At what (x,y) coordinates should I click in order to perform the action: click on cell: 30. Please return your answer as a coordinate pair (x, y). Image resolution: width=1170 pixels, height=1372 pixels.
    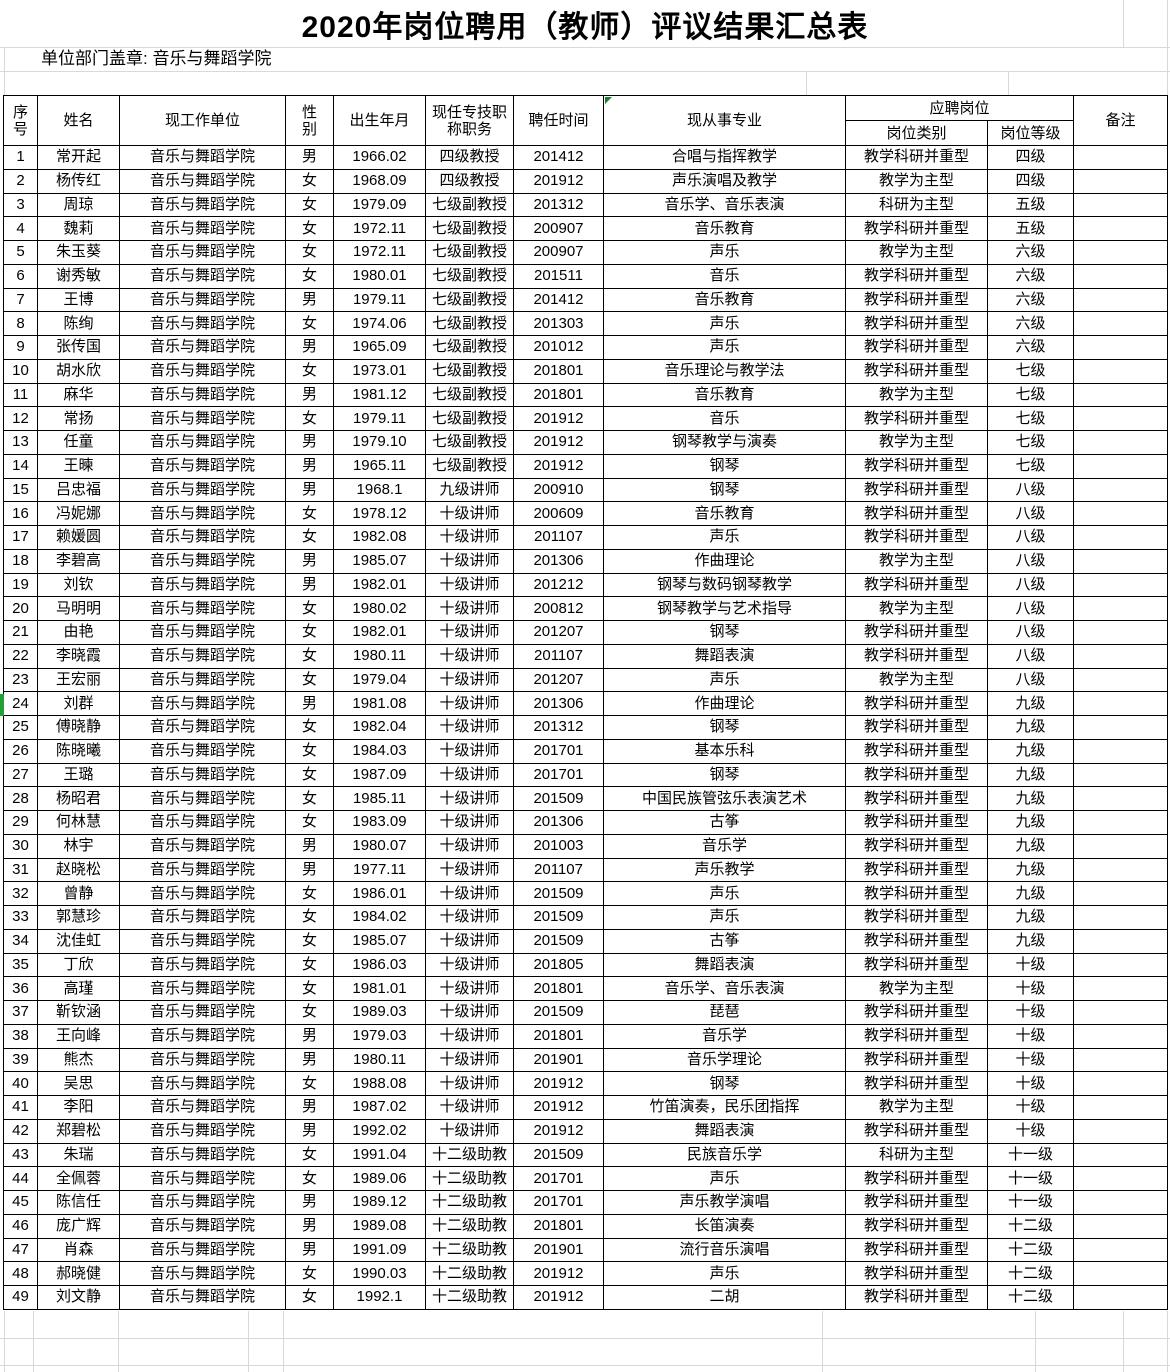
    Looking at the image, I should click on (20, 846).